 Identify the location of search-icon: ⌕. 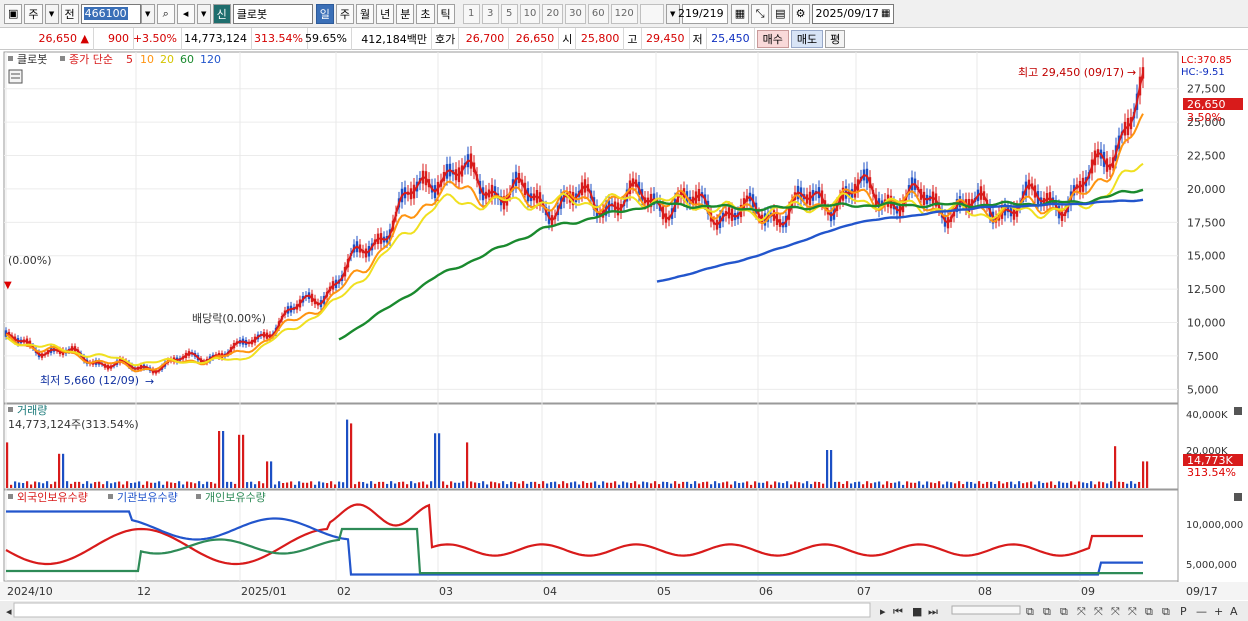
(165, 13).